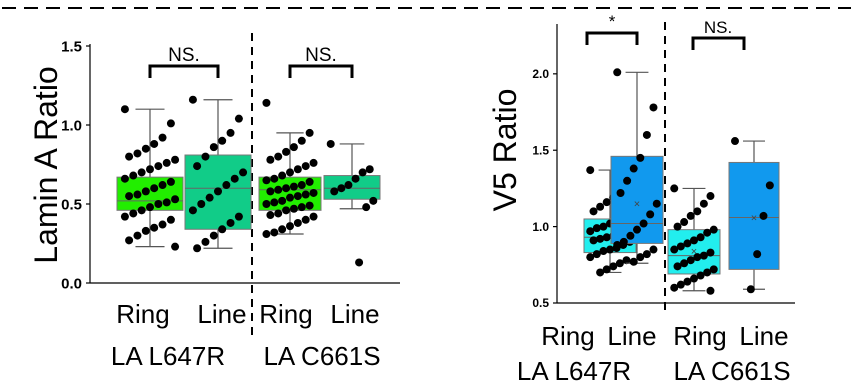 The height and width of the screenshot is (386, 853). What do you see at coordinates (540, 150) in the screenshot?
I see `y-tick-label: 1.5` at bounding box center [540, 150].